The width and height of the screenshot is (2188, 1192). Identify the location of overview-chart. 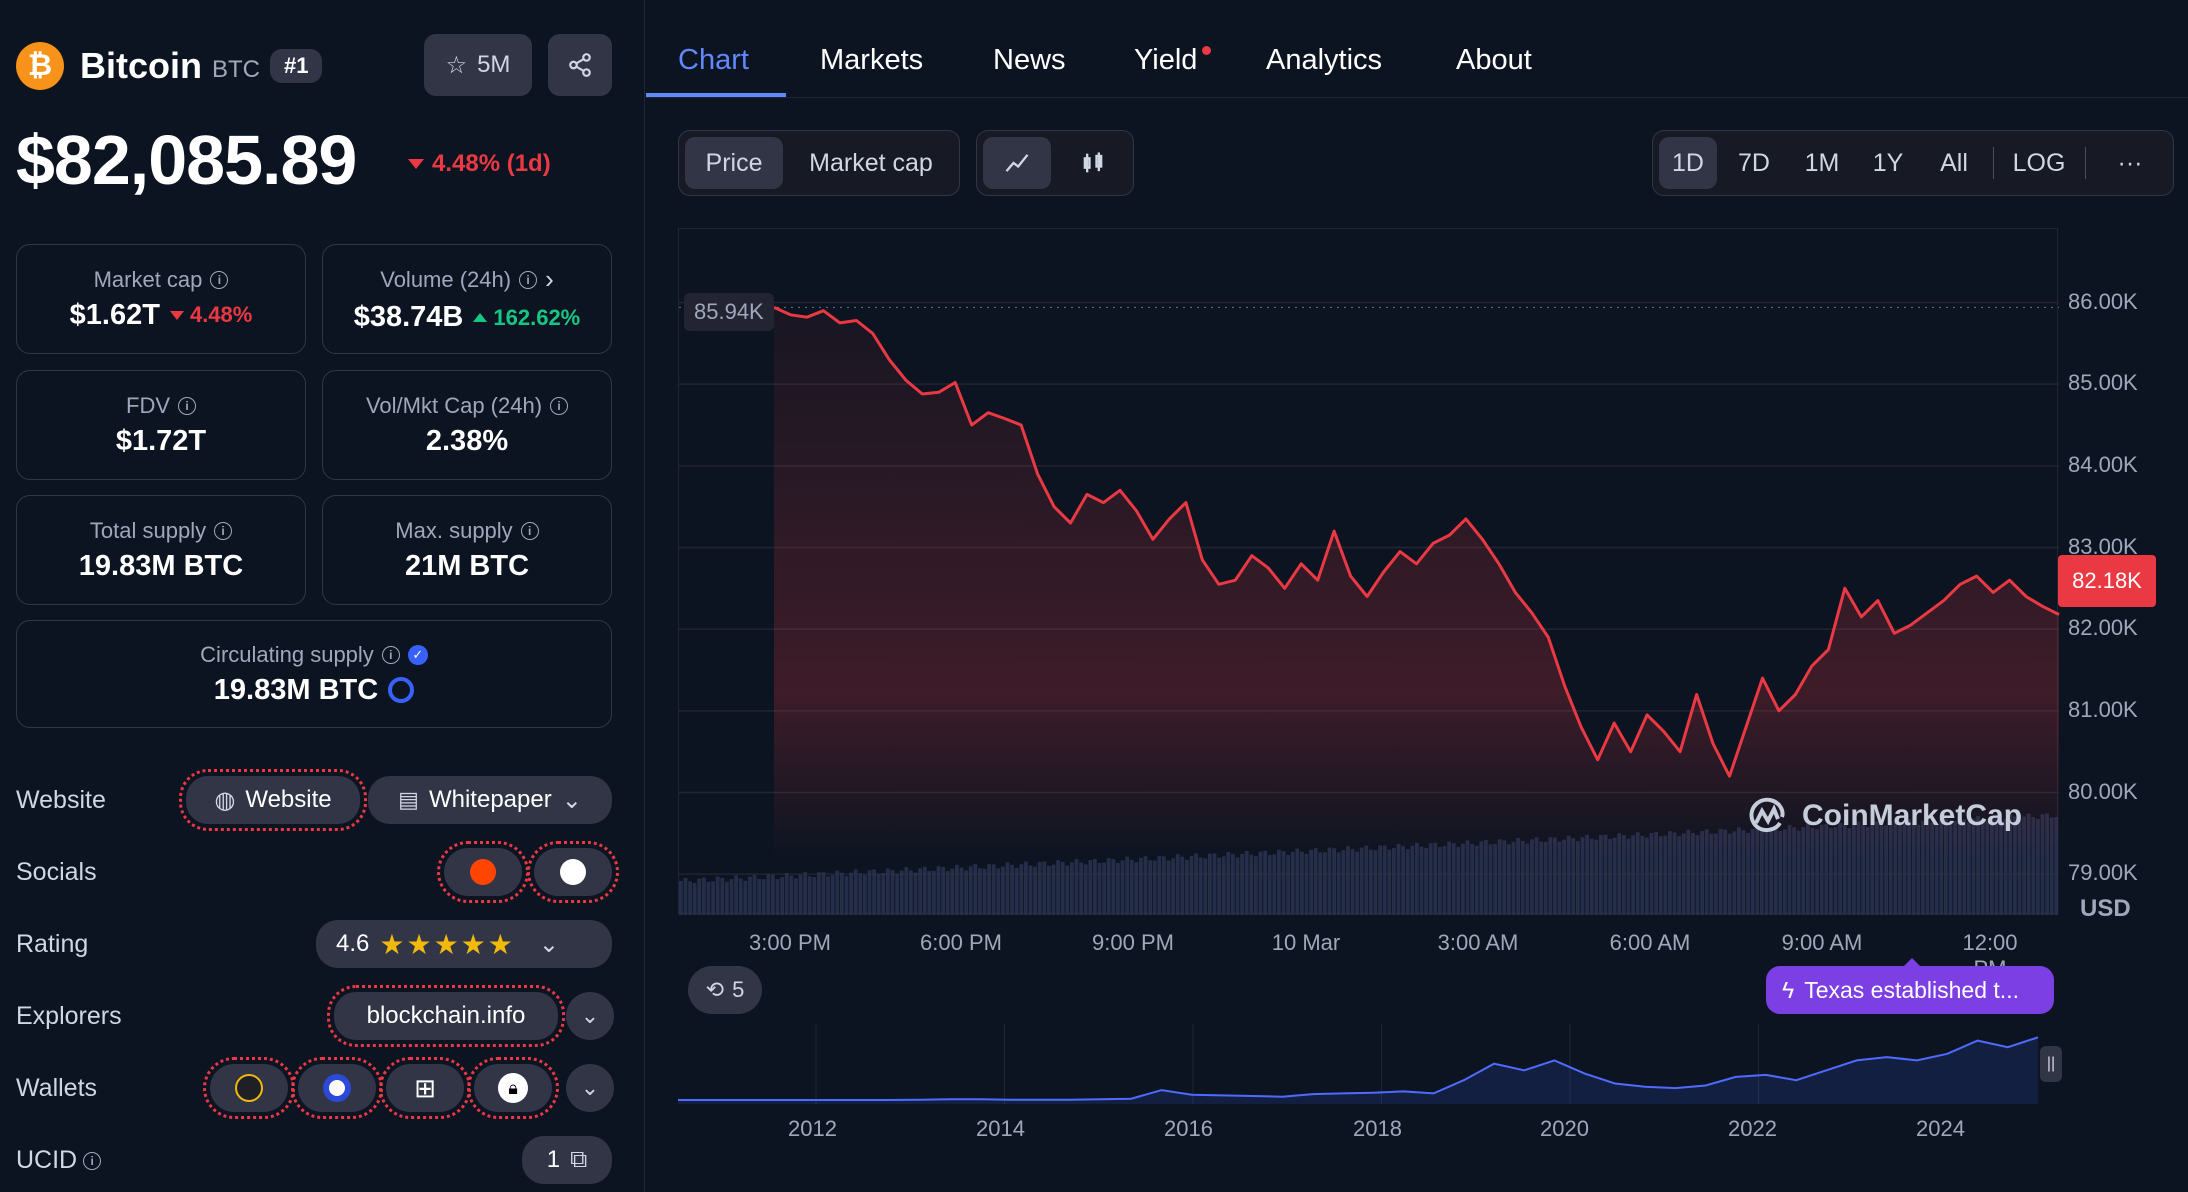
(1368, 1064).